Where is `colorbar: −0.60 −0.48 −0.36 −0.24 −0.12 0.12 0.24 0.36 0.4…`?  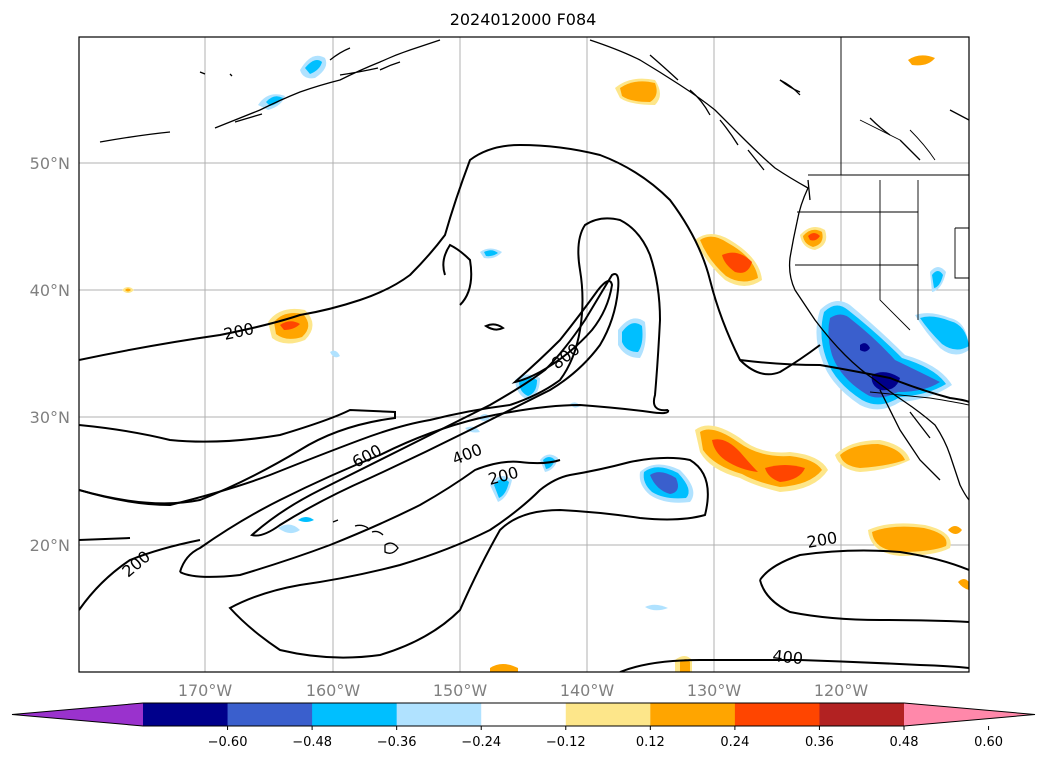
colorbar: −0.60 −0.48 −0.36 −0.24 −0.12 0.12 0.24 0.36 0.4… is located at coordinates (523, 726).